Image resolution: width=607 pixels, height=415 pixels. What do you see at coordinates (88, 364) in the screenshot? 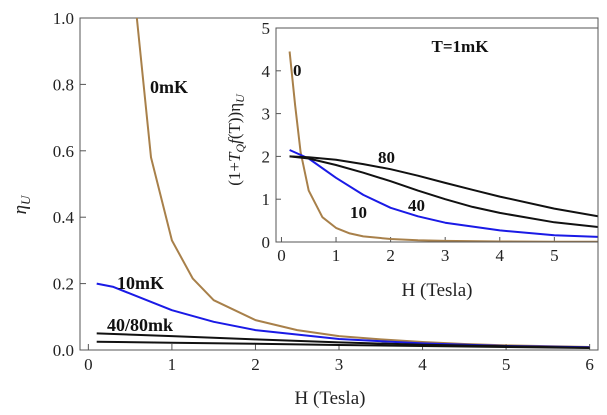
I see `main-x-tick-label: 0` at bounding box center [88, 364].